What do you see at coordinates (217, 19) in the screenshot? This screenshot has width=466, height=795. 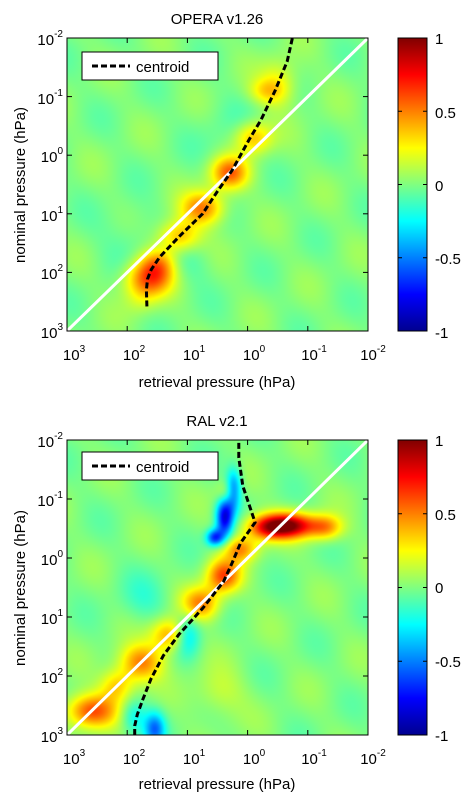 I see `chart-title: OPERA v1.26` at bounding box center [217, 19].